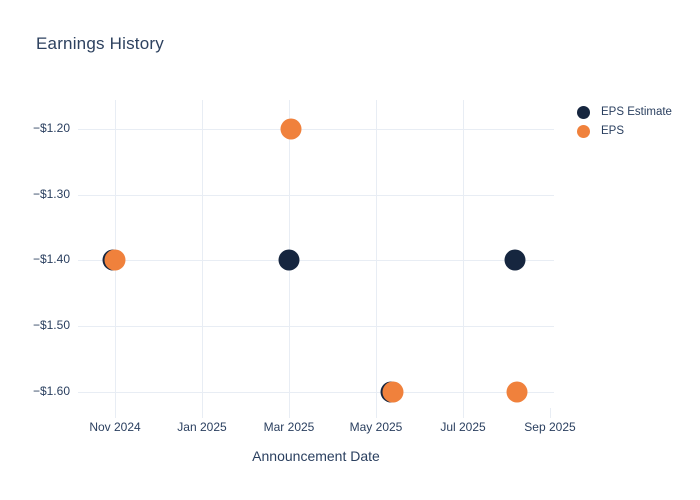  I want to click on x-axis-tick, so click(550, 413).